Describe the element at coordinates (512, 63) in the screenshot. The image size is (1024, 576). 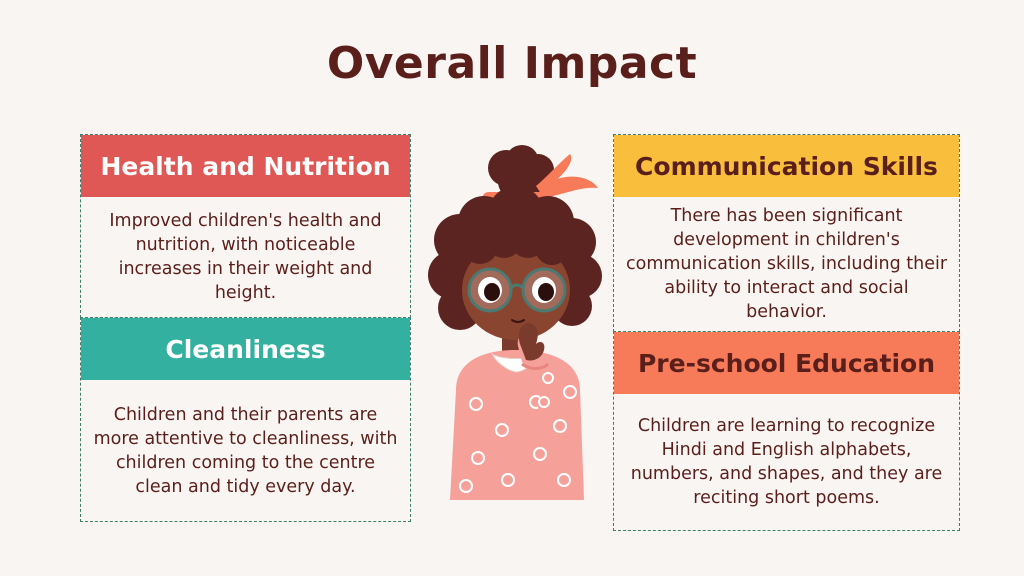
I see `page-title: Overall Impact` at that location.